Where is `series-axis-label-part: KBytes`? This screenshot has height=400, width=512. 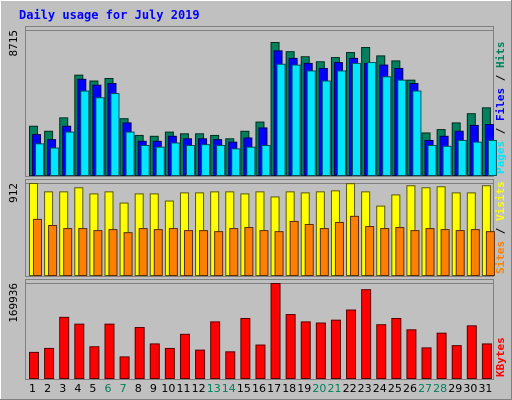
series-axis-label-part: KBytes is located at coordinates (500, 357).